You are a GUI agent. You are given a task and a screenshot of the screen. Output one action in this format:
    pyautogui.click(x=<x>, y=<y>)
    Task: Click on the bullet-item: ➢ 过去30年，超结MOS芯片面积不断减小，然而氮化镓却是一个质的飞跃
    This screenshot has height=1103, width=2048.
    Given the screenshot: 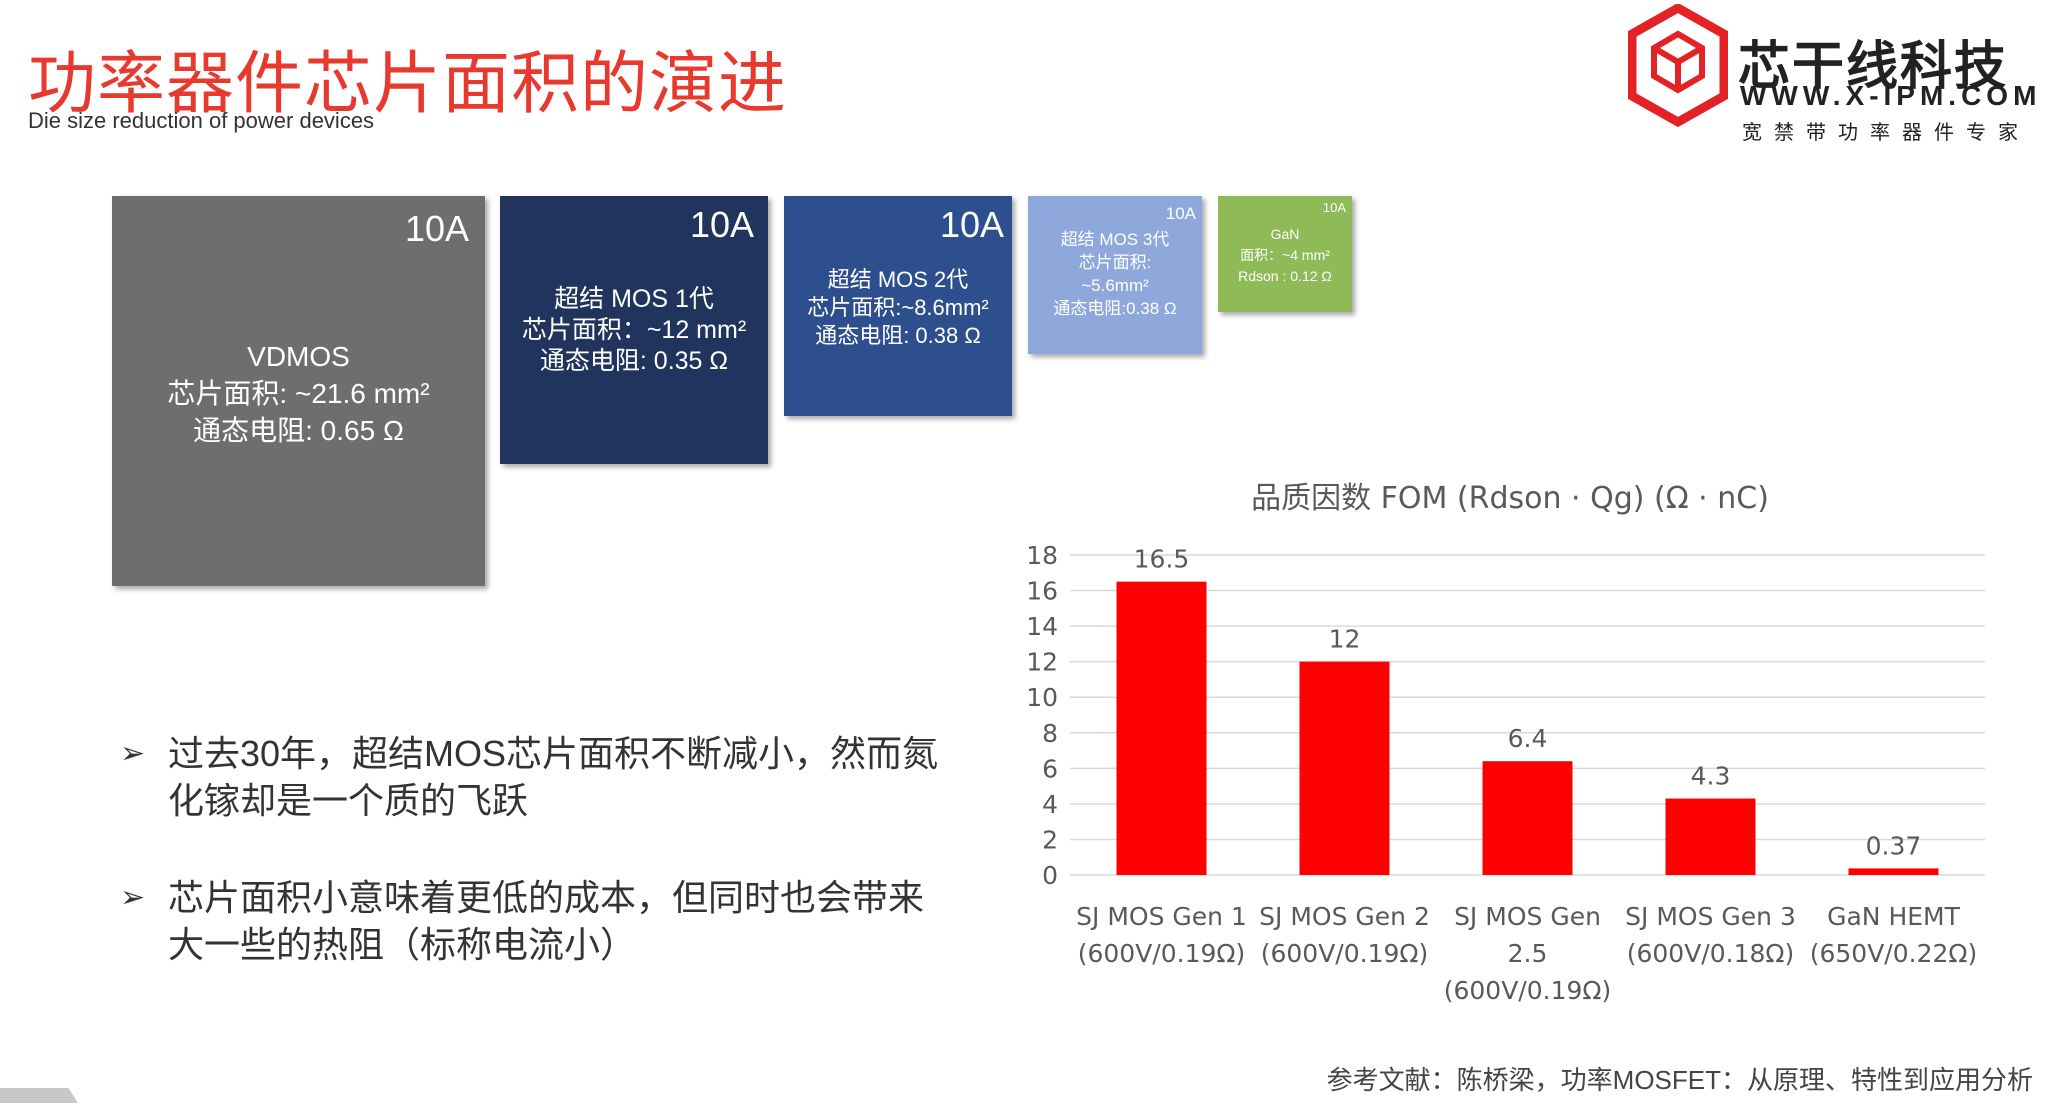 What is the action you would take?
    pyautogui.click(x=535, y=777)
    